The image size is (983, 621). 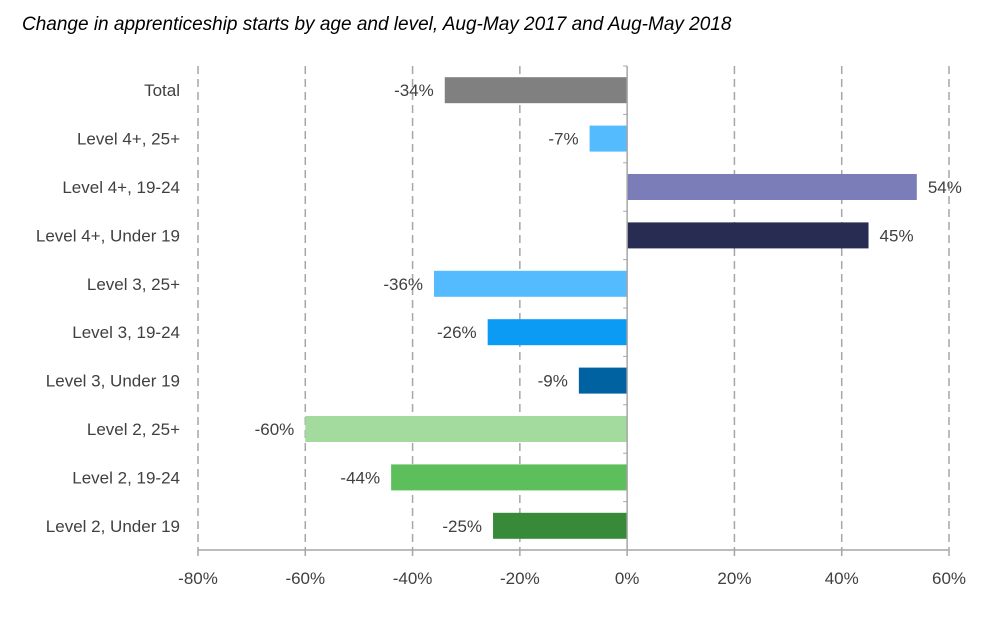 What do you see at coordinates (949, 578) in the screenshot?
I see `x-tick-label: 60%` at bounding box center [949, 578].